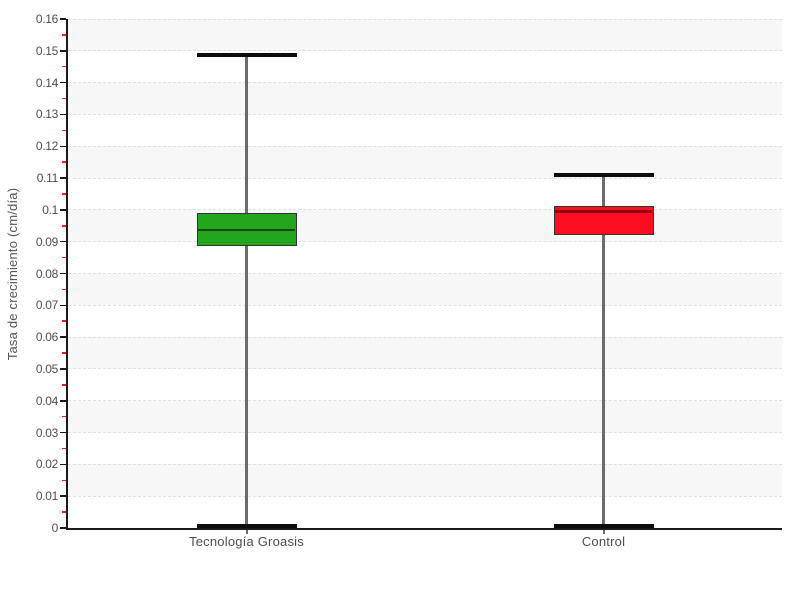 The image size is (800, 600). Describe the element at coordinates (603, 541) in the screenshot. I see `x-category-label: Control` at that location.